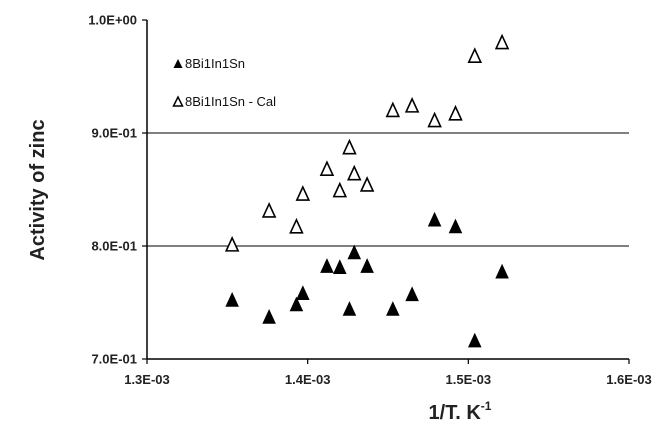 The width and height of the screenshot is (663, 430). Describe the element at coordinates (308, 379) in the screenshot. I see `x-tick-label: 1.4E-03` at that location.